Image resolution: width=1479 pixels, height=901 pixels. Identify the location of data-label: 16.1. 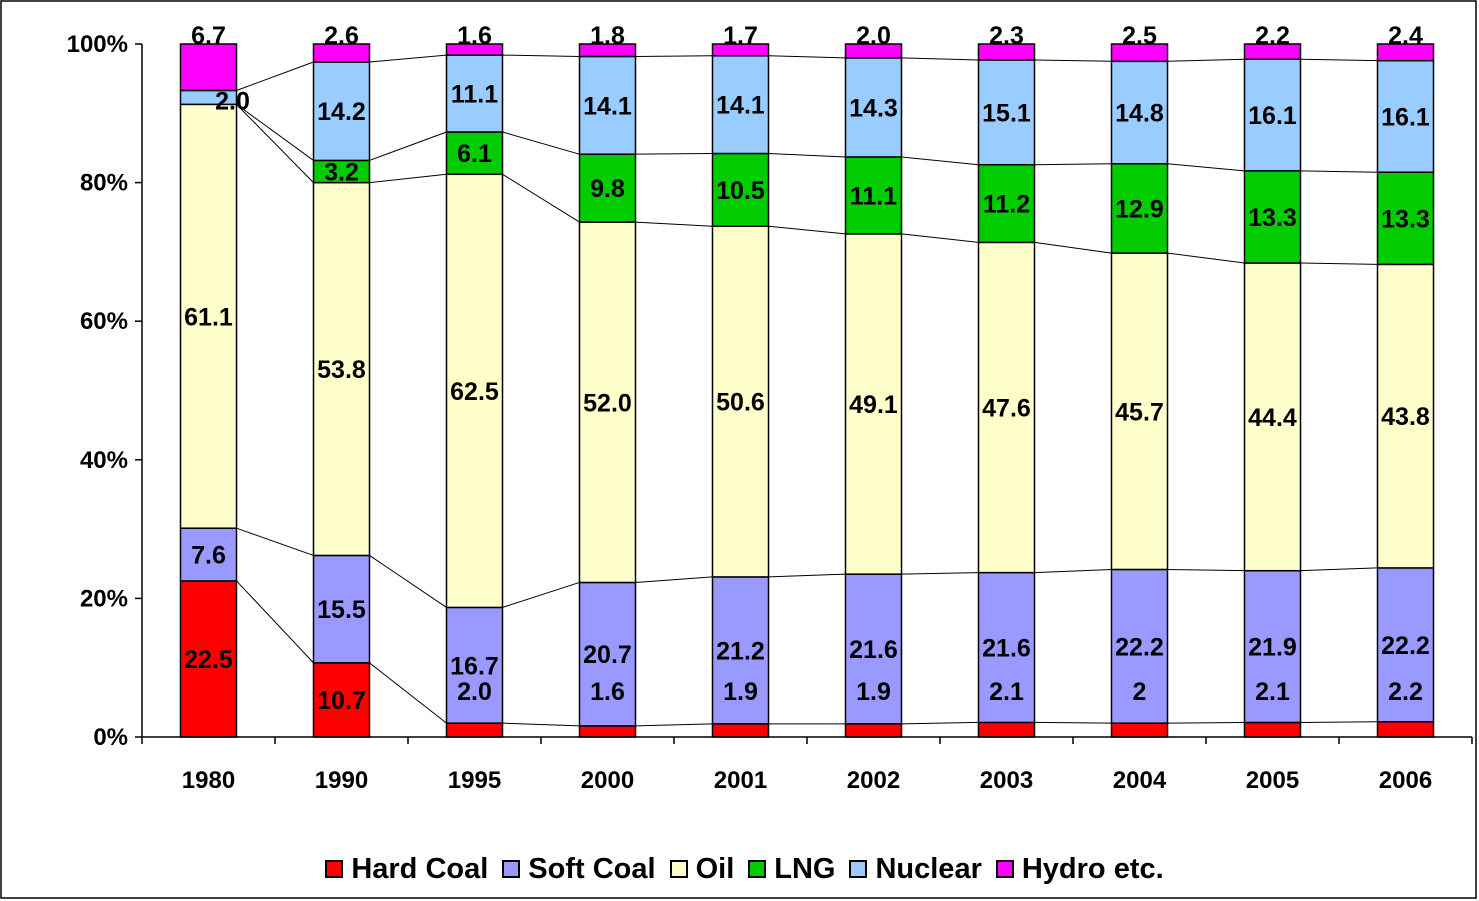
(1272, 116).